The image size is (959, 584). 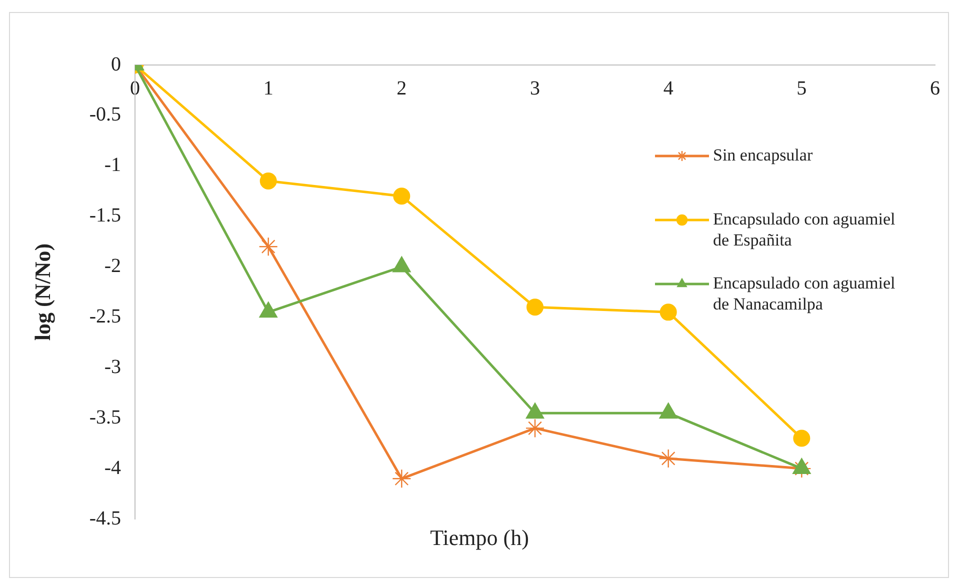 I want to click on y-tick-label: -1, so click(x=112, y=165).